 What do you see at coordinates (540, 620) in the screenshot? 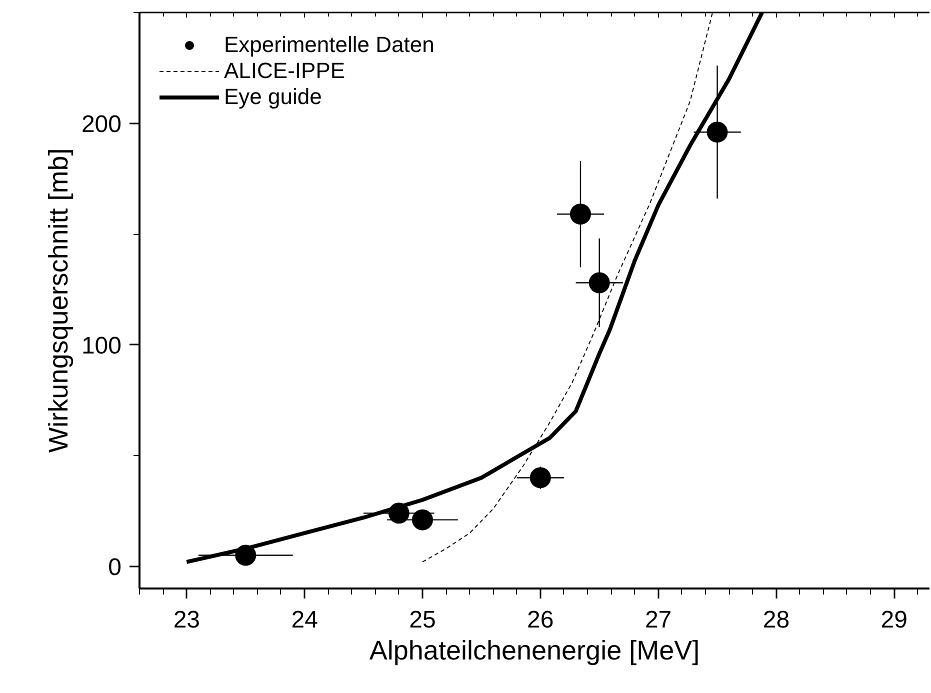
I see `x-tick-label: 26` at bounding box center [540, 620].